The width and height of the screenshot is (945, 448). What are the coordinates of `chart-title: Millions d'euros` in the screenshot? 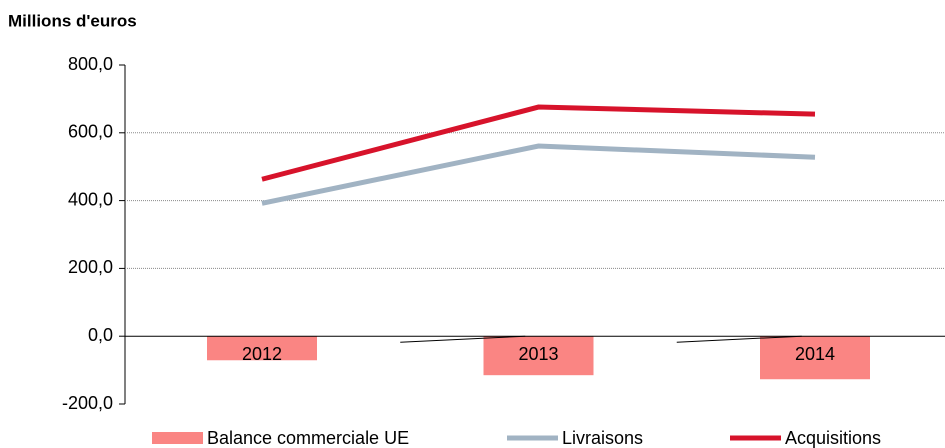 It's located at (72, 20).